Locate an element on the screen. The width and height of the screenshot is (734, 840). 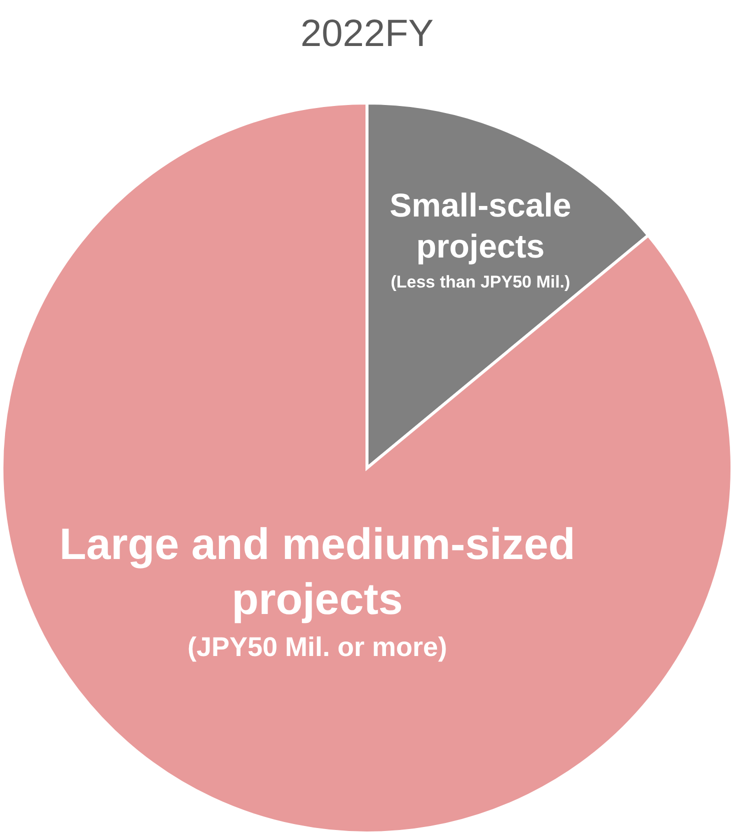
slice-label: Large and medium-sized projects is located at coordinates (317, 572).